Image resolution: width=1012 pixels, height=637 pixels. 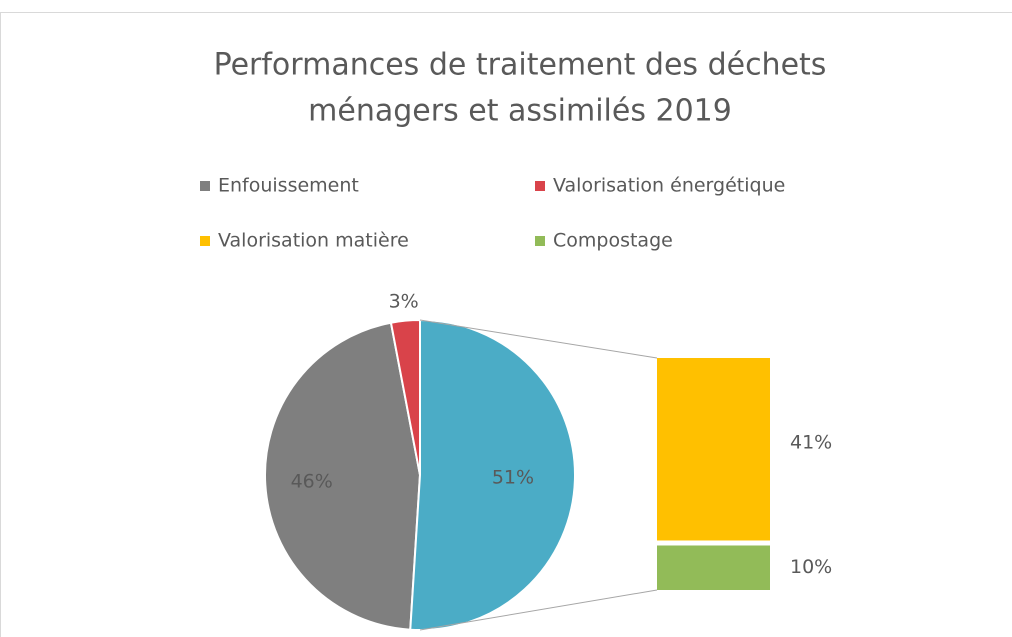 What do you see at coordinates (313, 241) in the screenshot?
I see `legend-label: Valorisation matière` at bounding box center [313, 241].